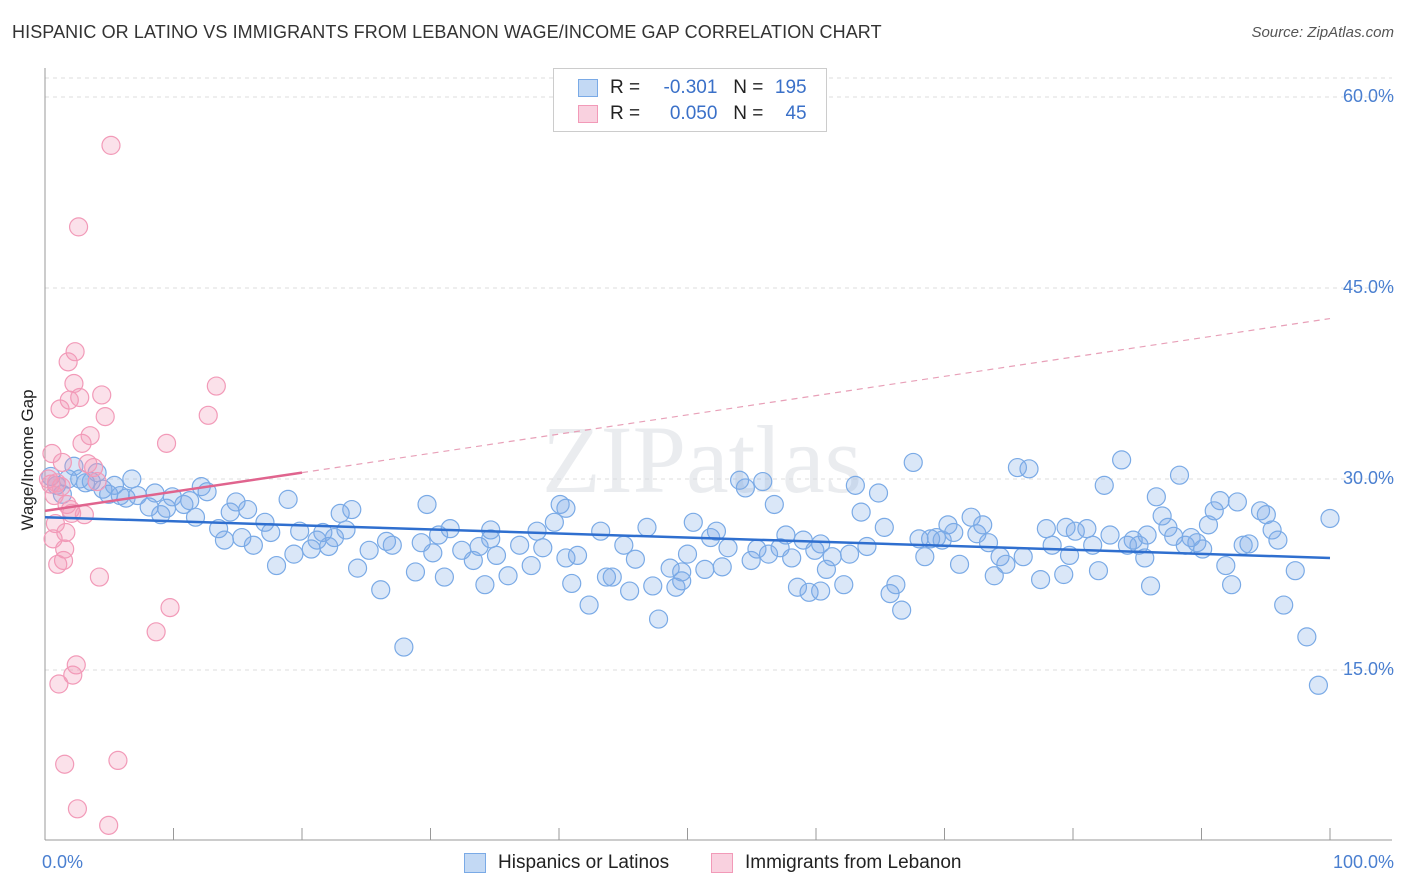  What do you see at coordinates (1322, 32) in the screenshot?
I see `source-label: Source: ZipAtlas.com` at bounding box center [1322, 32].